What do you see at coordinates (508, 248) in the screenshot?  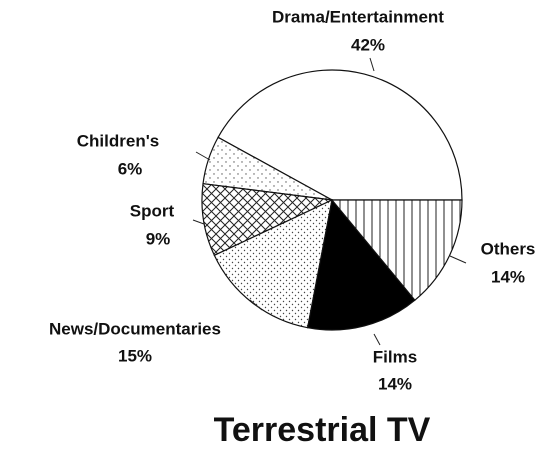 I see `slice-label: Others` at bounding box center [508, 248].